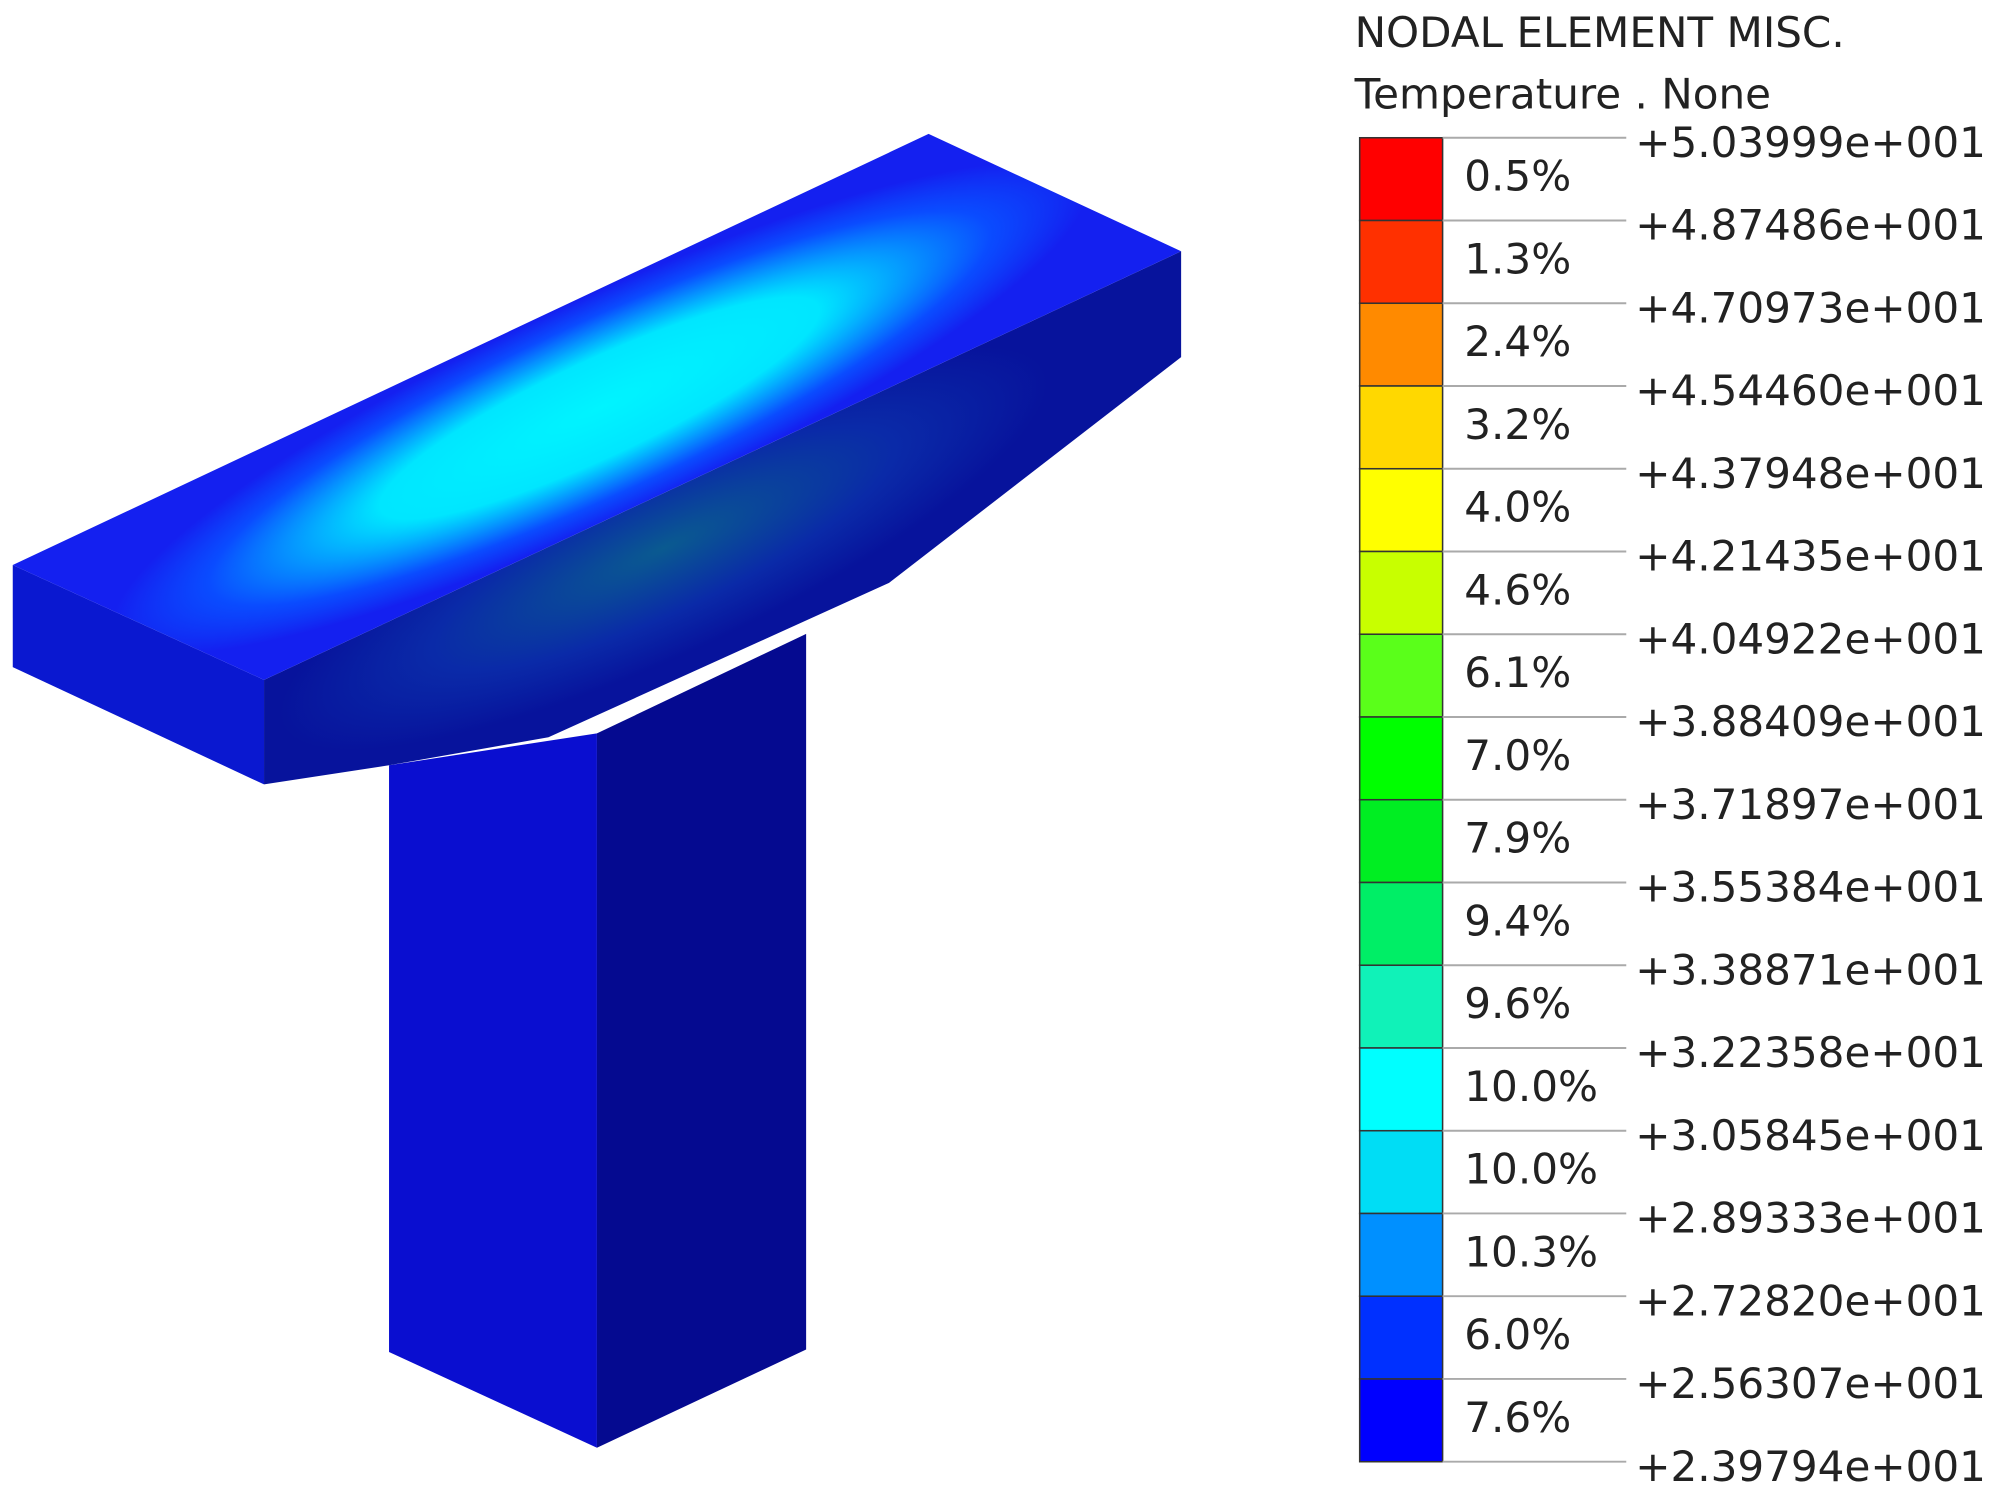  I want to click on level-label: +2.39794e+001, so click(1810, 1465).